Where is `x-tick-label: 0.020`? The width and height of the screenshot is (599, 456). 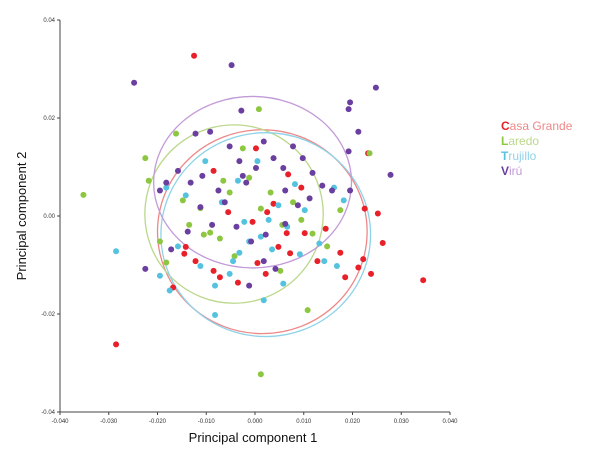 x-tick-label: 0.020 is located at coordinates (353, 422).